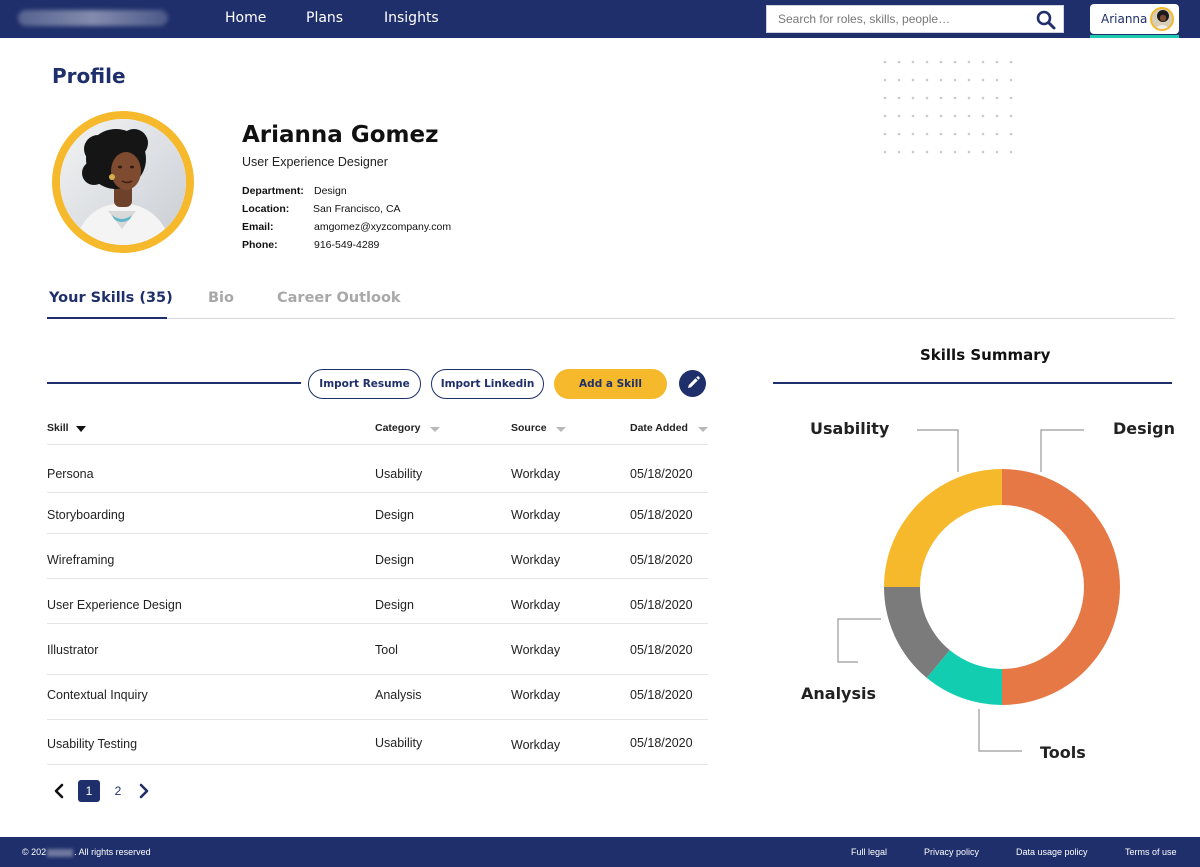  I want to click on data-usage-policy-link: Data usage policy, so click(1052, 852).